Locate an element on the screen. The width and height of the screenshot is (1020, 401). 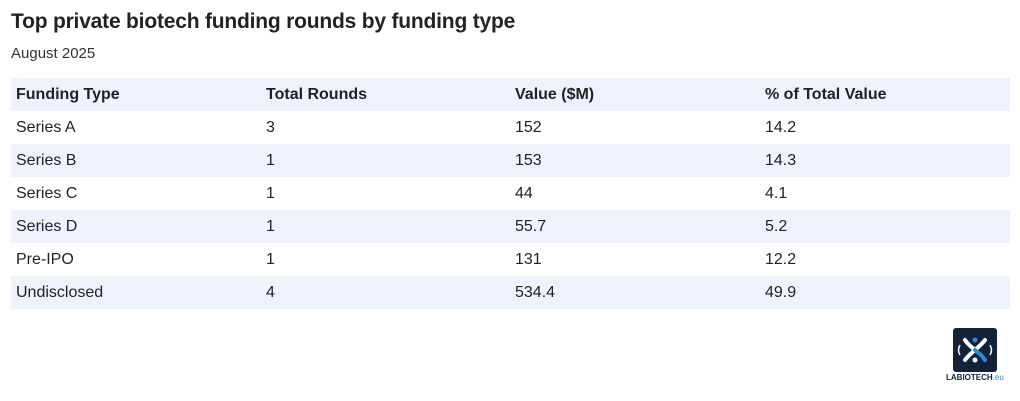
table-cell: 49.9 is located at coordinates (781, 292).